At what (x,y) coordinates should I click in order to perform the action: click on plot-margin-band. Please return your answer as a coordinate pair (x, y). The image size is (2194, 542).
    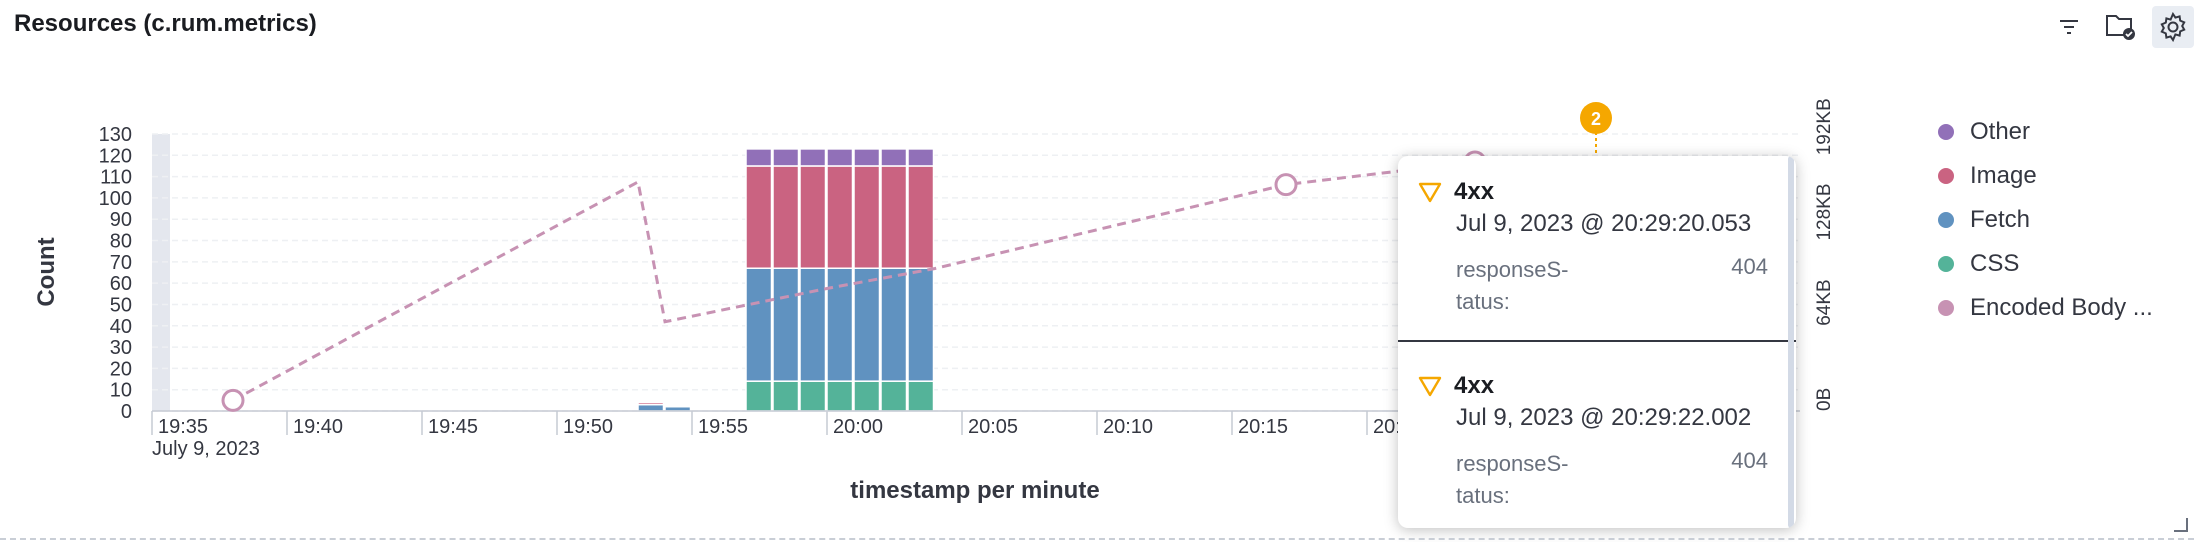
    Looking at the image, I should click on (161, 272).